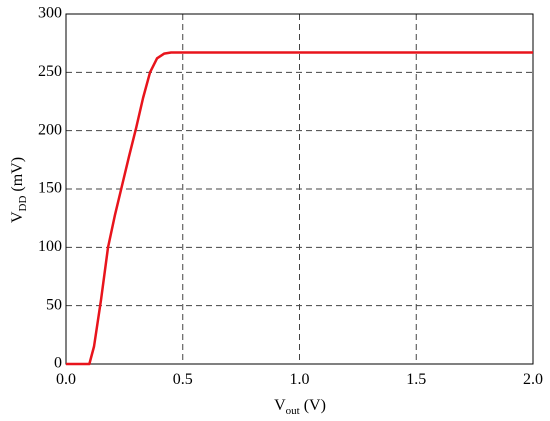 The image size is (550, 421). I want to click on x-tick-label: 0.5, so click(183, 379).